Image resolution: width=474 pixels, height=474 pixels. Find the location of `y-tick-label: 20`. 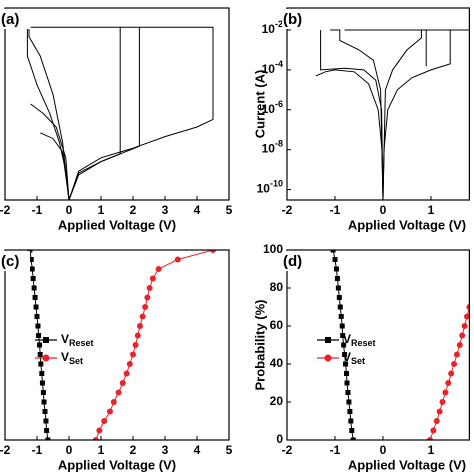

y-tick-label: 20 is located at coordinates (277, 401).